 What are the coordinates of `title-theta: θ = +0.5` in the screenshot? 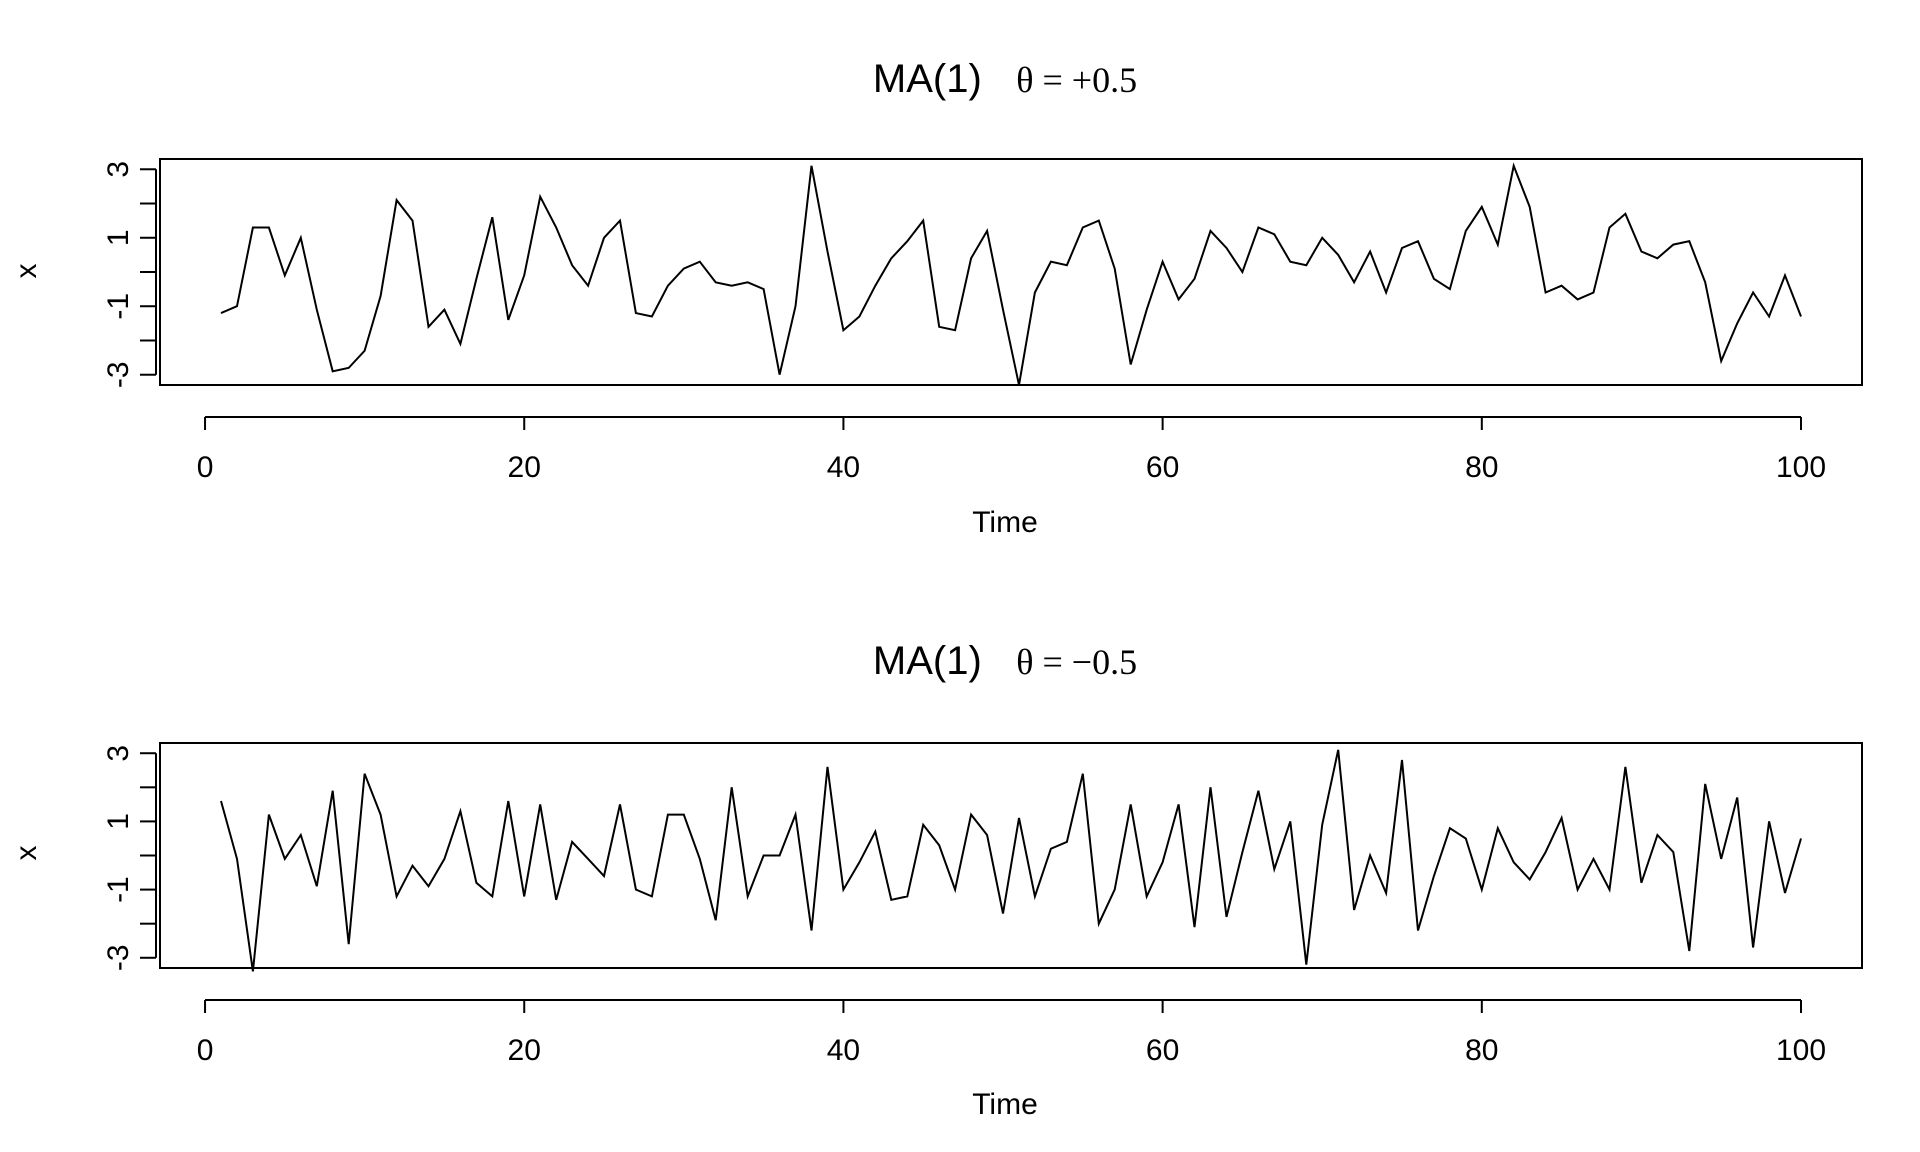 It's located at (1076, 80).